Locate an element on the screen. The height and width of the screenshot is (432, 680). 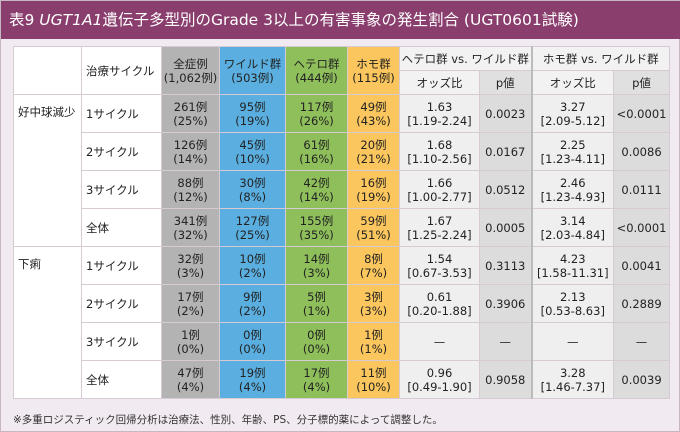
p-value-het-cell: 0.0023 is located at coordinates (505, 113).